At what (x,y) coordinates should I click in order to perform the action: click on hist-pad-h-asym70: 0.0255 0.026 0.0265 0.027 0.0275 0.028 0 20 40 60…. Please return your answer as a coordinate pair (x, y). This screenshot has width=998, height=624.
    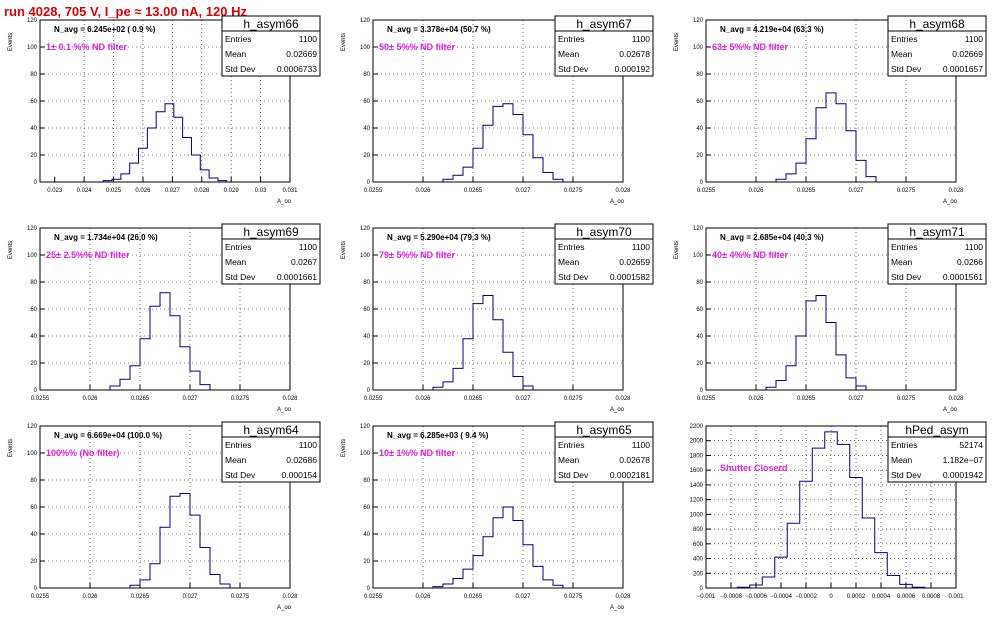
    Looking at the image, I should click on (499, 322).